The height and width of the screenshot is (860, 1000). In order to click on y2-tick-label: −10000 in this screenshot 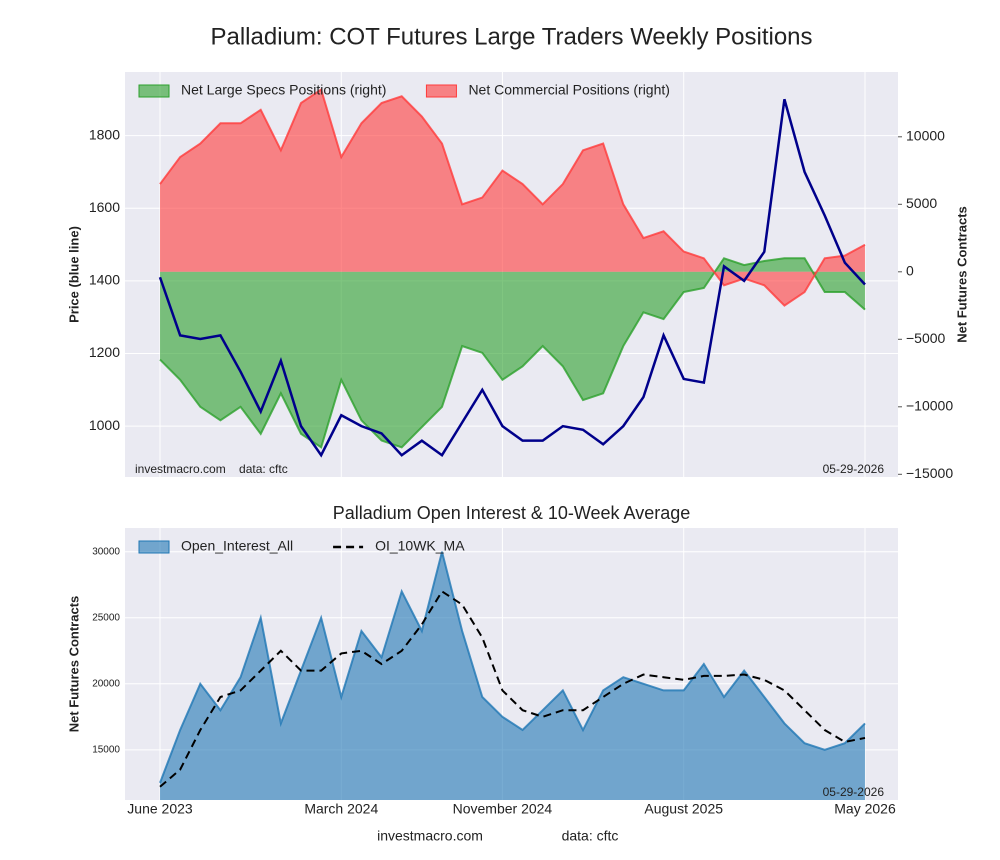, I will do `click(929, 406)`.